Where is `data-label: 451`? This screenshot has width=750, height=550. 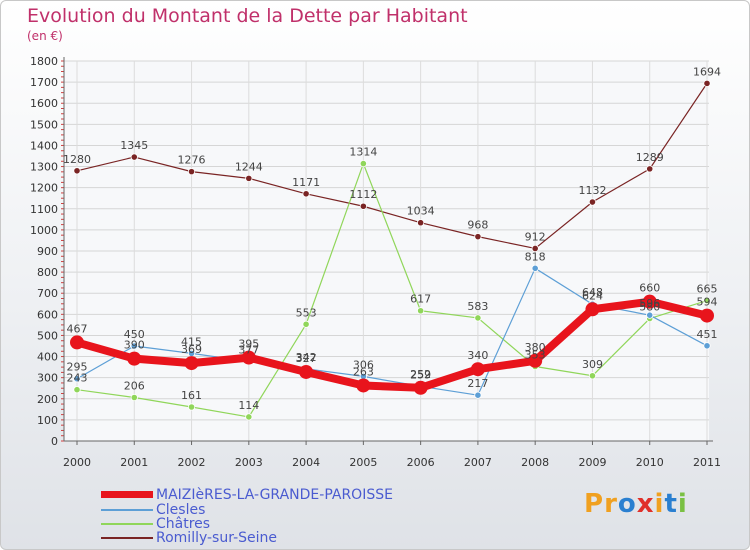 data-label: 451 is located at coordinates (707, 334).